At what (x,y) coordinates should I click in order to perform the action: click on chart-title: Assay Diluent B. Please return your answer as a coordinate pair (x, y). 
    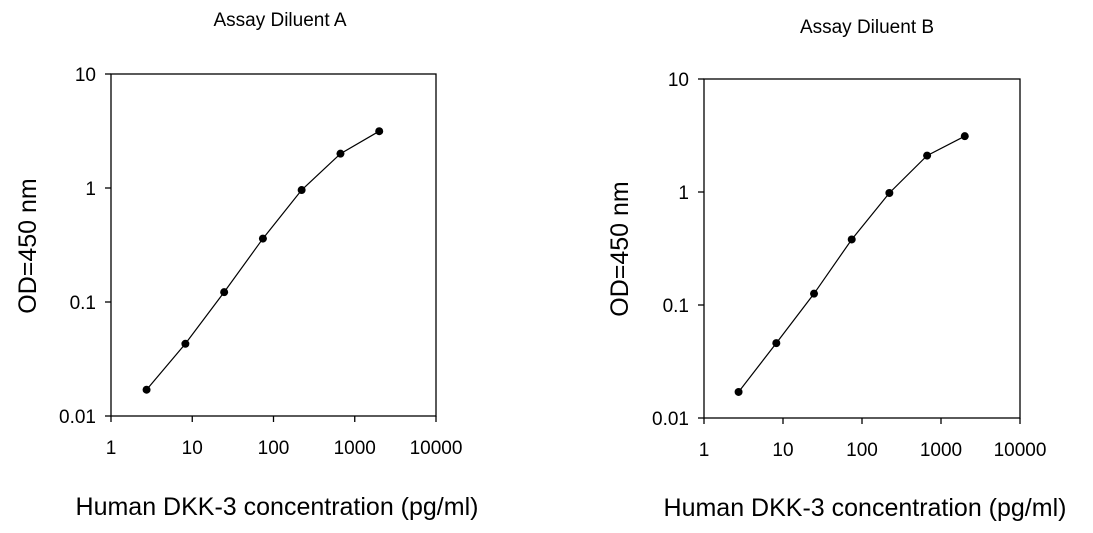
    Looking at the image, I should click on (867, 27).